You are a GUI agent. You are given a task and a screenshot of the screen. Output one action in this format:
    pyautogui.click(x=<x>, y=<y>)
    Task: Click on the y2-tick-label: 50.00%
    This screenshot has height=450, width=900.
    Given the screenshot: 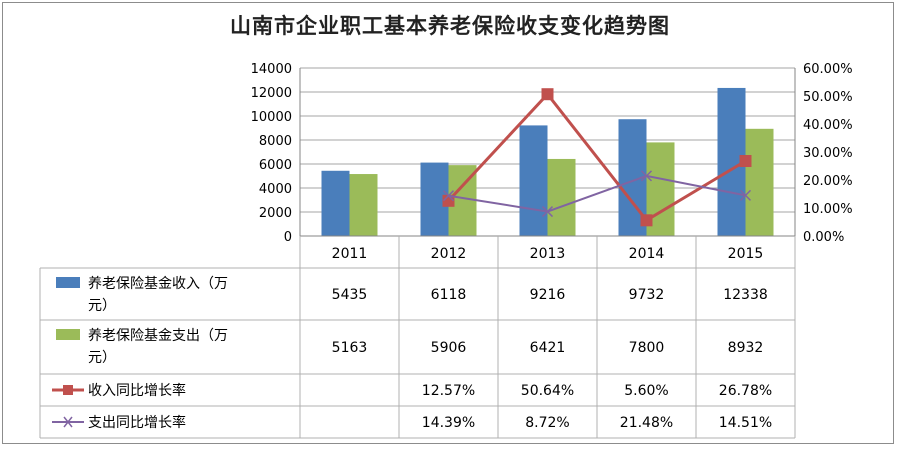 What is the action you would take?
    pyautogui.click(x=828, y=97)
    